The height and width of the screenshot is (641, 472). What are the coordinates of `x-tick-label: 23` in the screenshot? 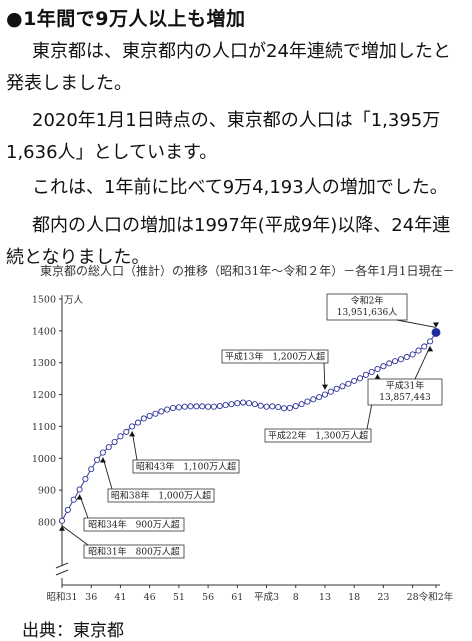 It's located at (383, 597).